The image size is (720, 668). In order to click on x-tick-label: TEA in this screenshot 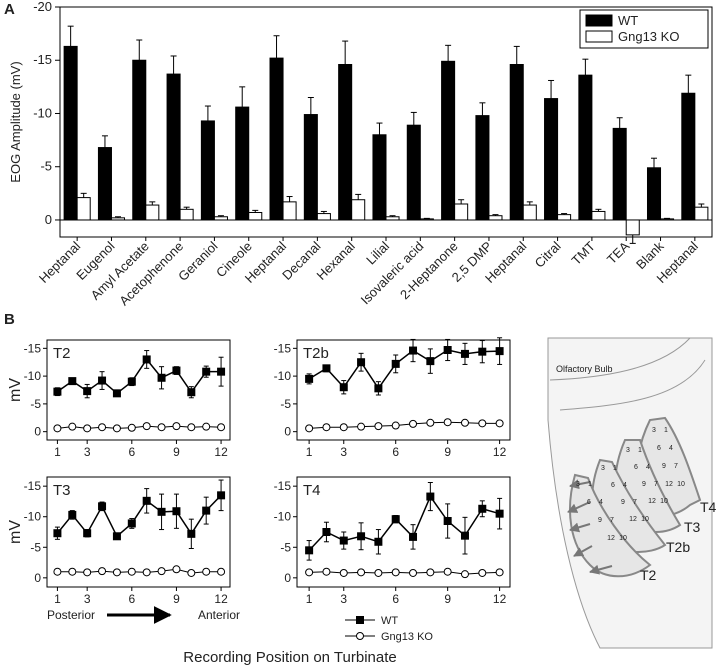, I will do `click(618, 252)`.